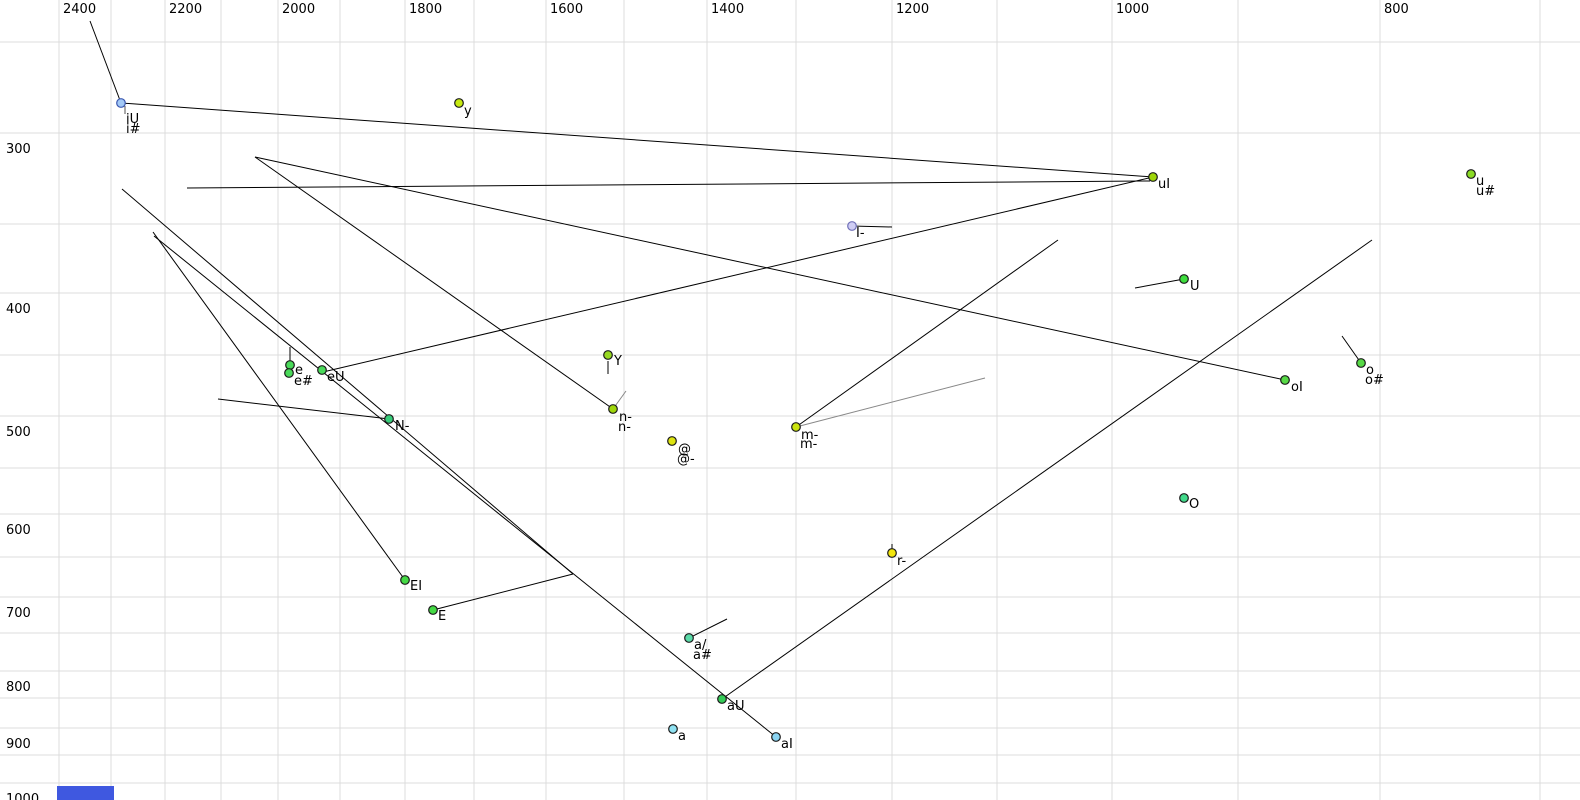 The height and width of the screenshot is (800, 1580). I want to click on x-tick-label: 1000, so click(1132, 9).